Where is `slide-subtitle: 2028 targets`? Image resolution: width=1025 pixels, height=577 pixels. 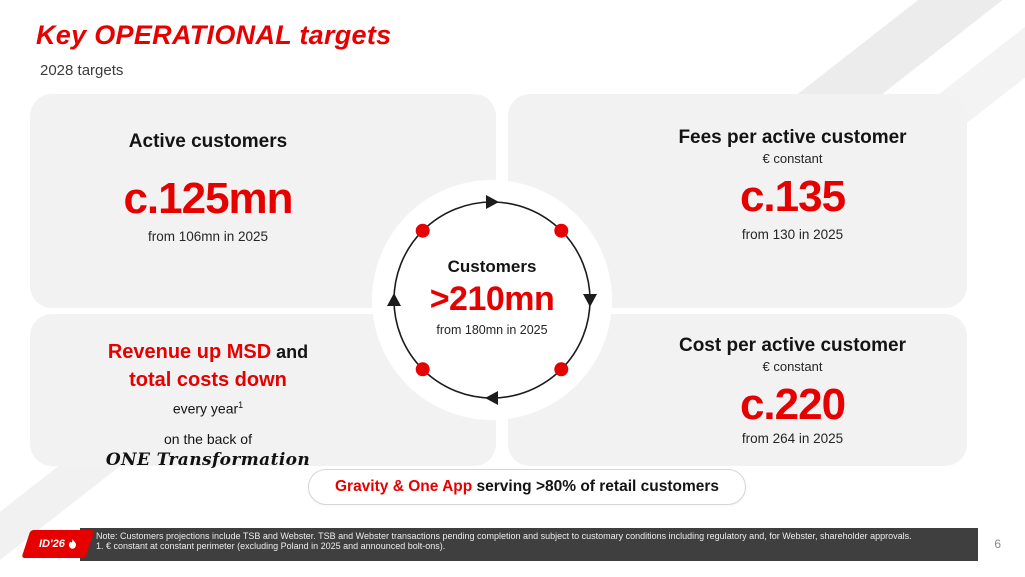 slide-subtitle: 2028 targets is located at coordinates (82, 70).